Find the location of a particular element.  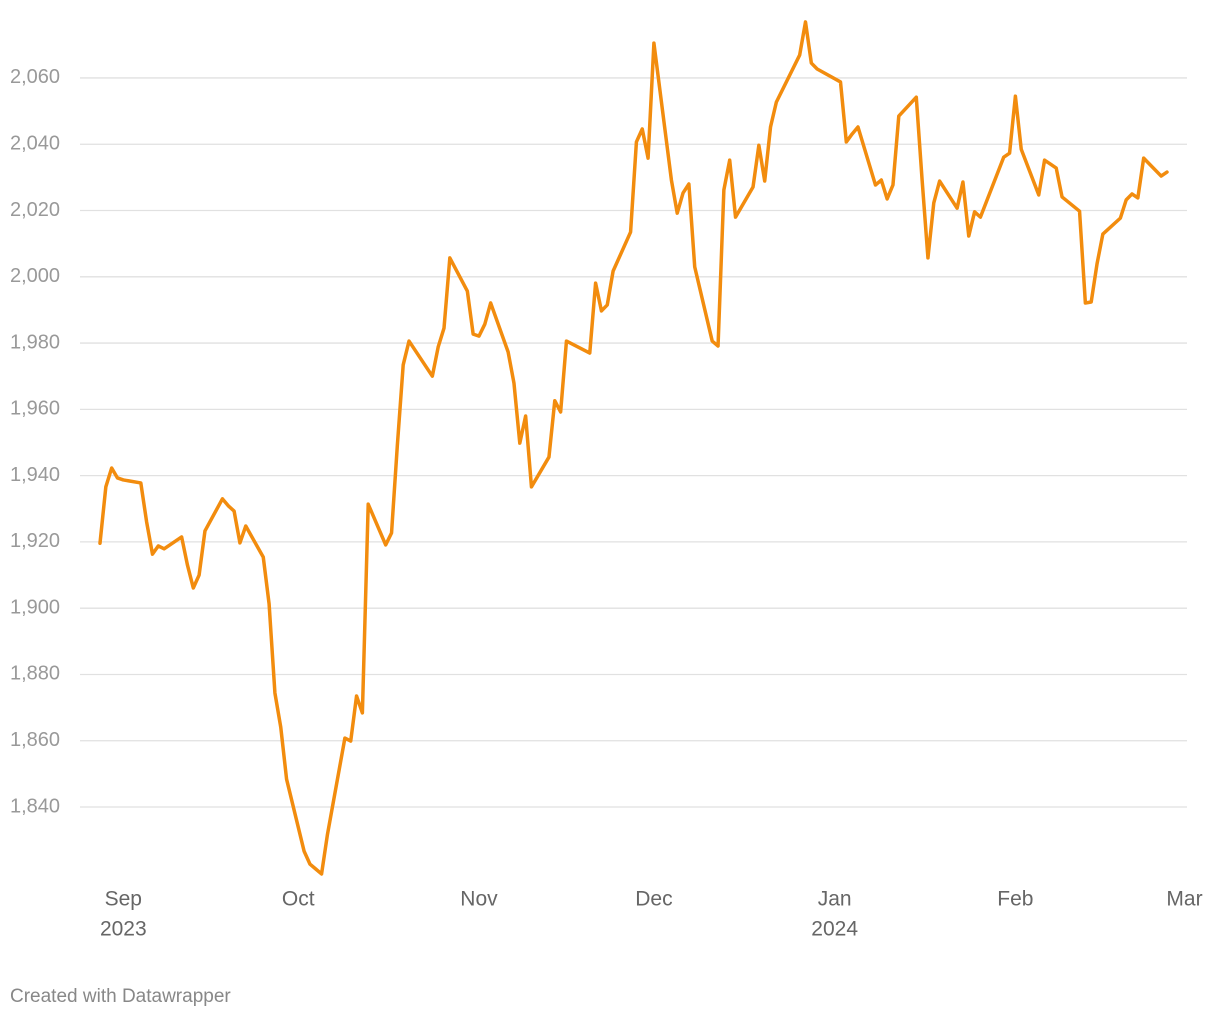

x-tick-year: 2023 is located at coordinates (123, 929).